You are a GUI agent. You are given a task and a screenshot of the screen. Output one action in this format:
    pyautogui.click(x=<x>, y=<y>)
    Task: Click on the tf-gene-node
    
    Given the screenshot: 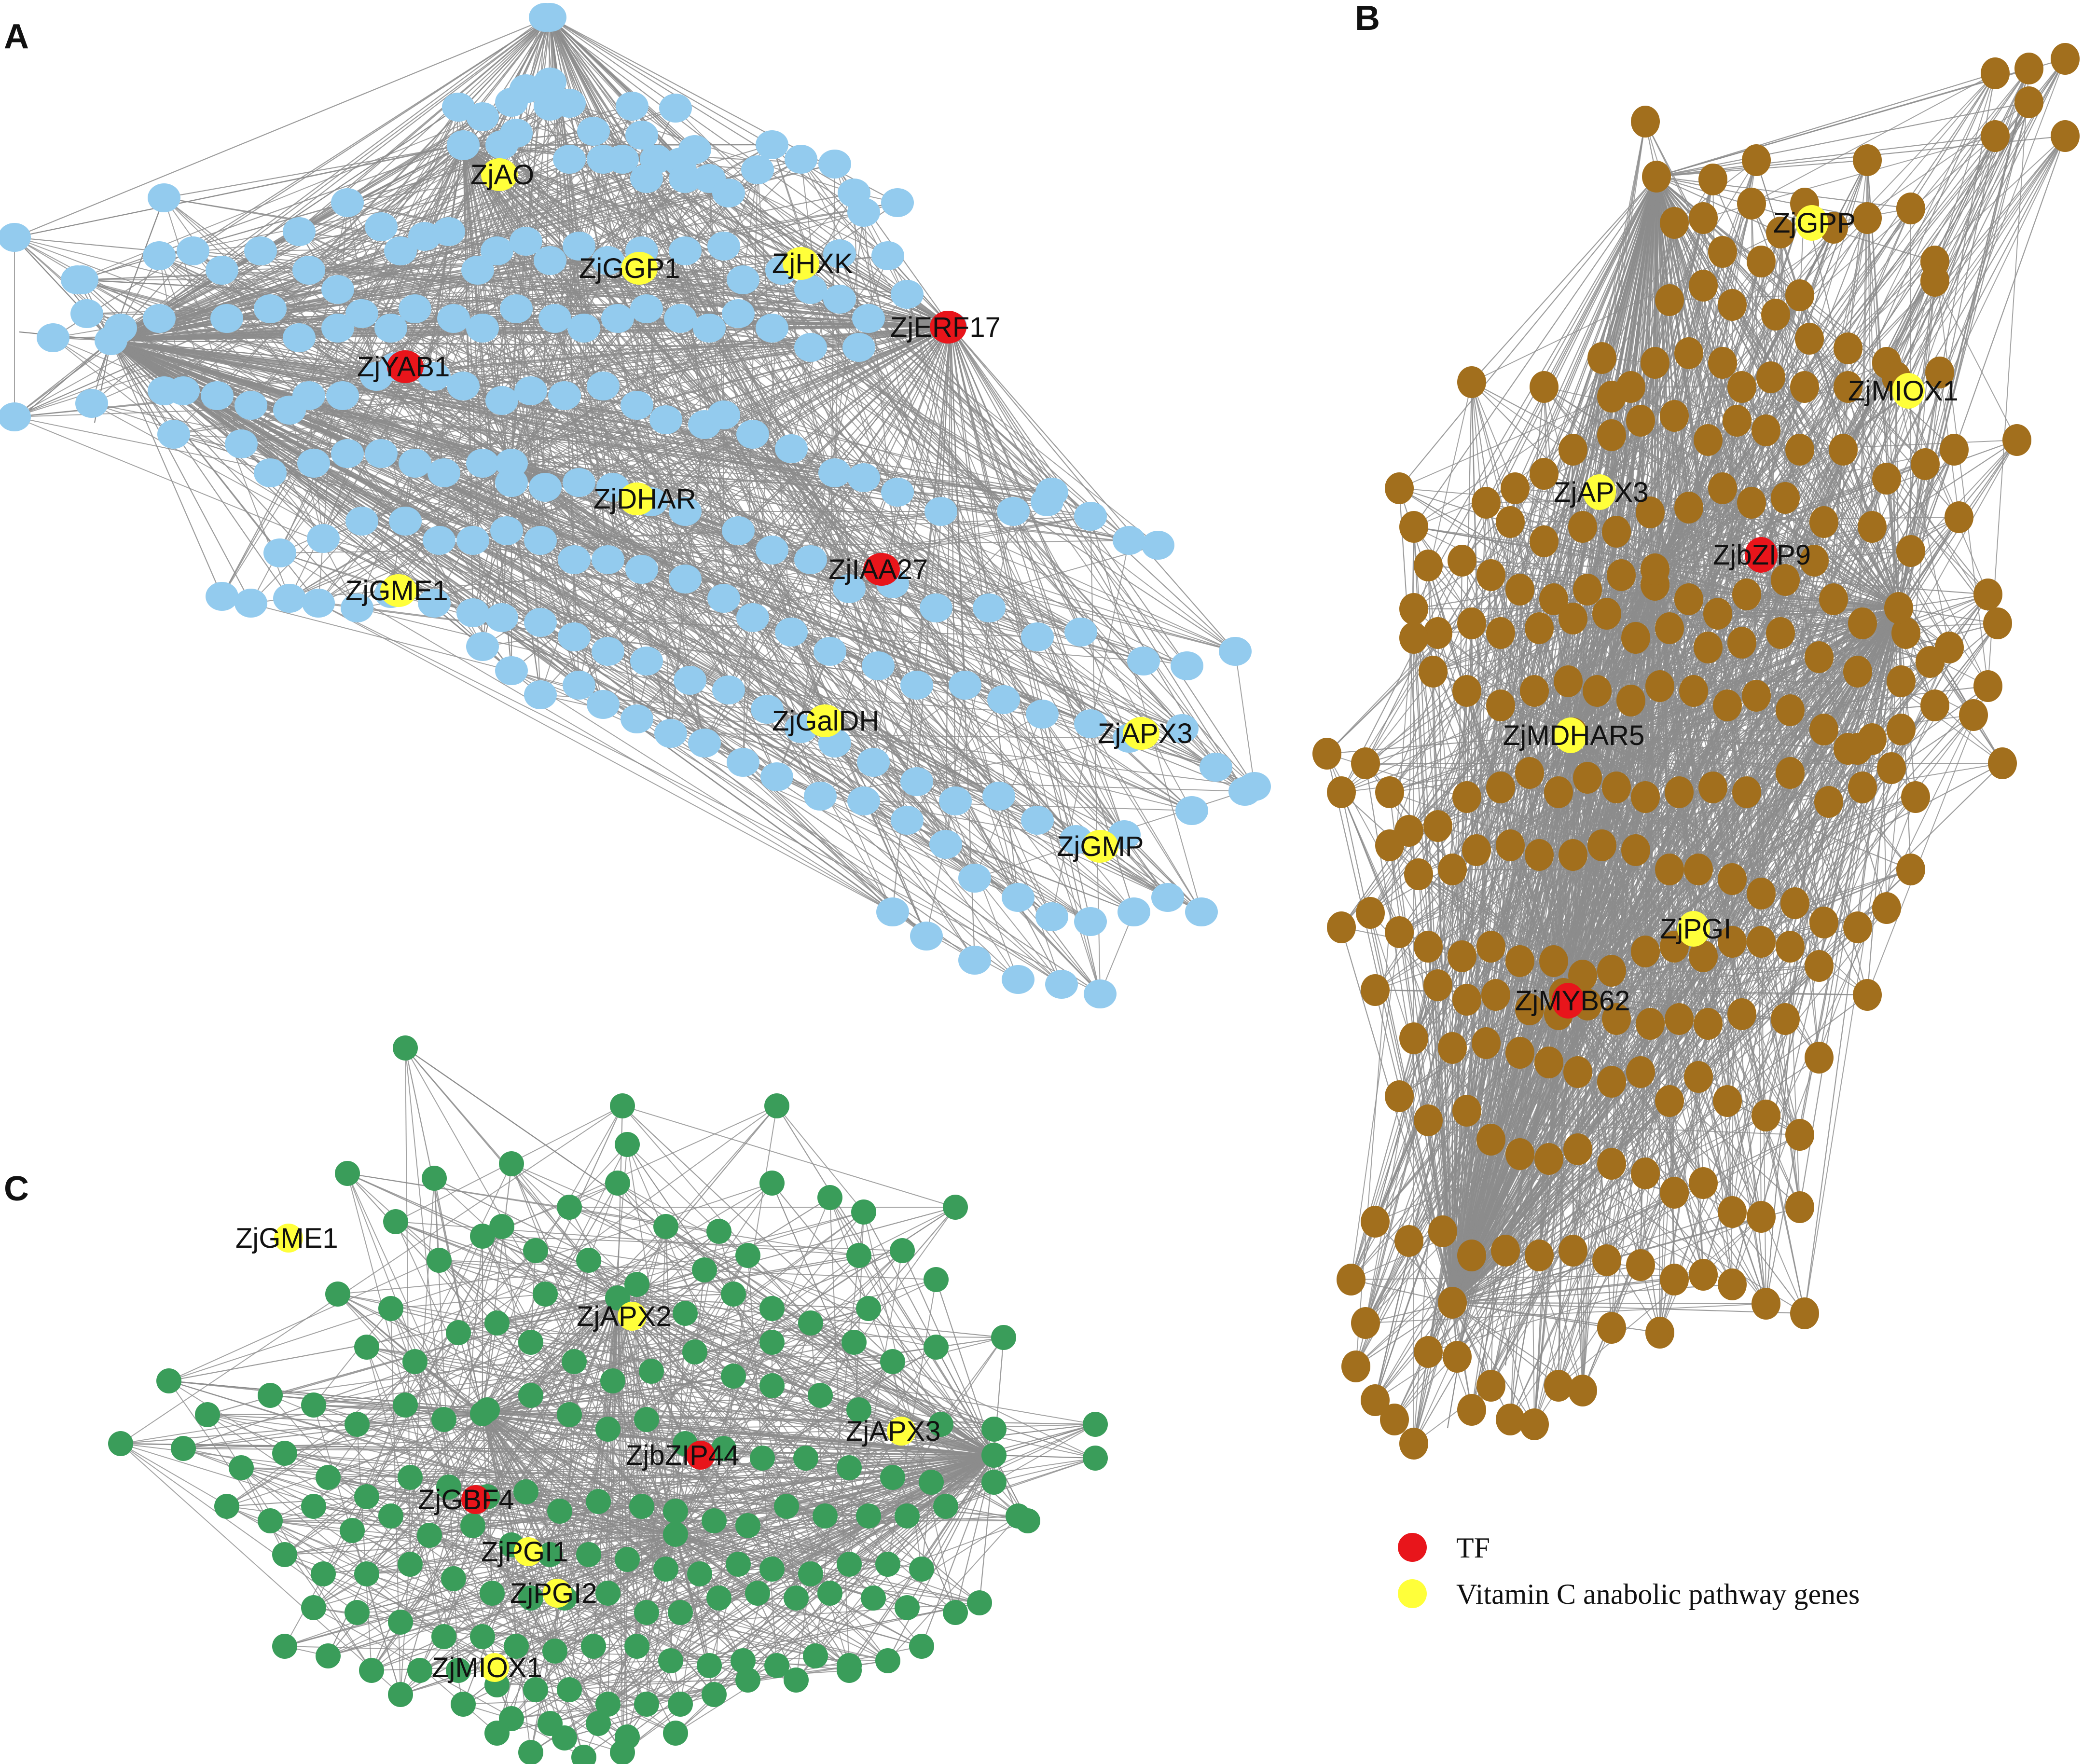 What is the action you would take?
    pyautogui.click(x=405, y=366)
    